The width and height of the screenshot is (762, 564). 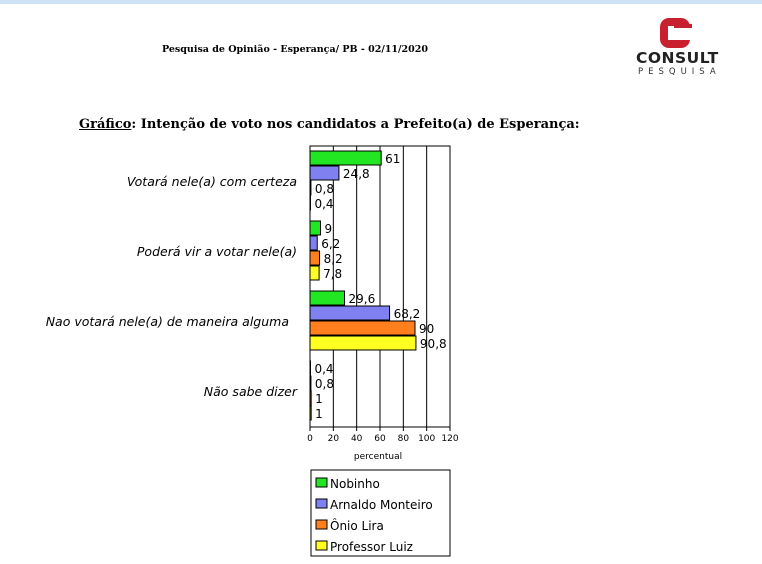 I want to click on logo-subtitle: PESQUISA, so click(x=679, y=72).